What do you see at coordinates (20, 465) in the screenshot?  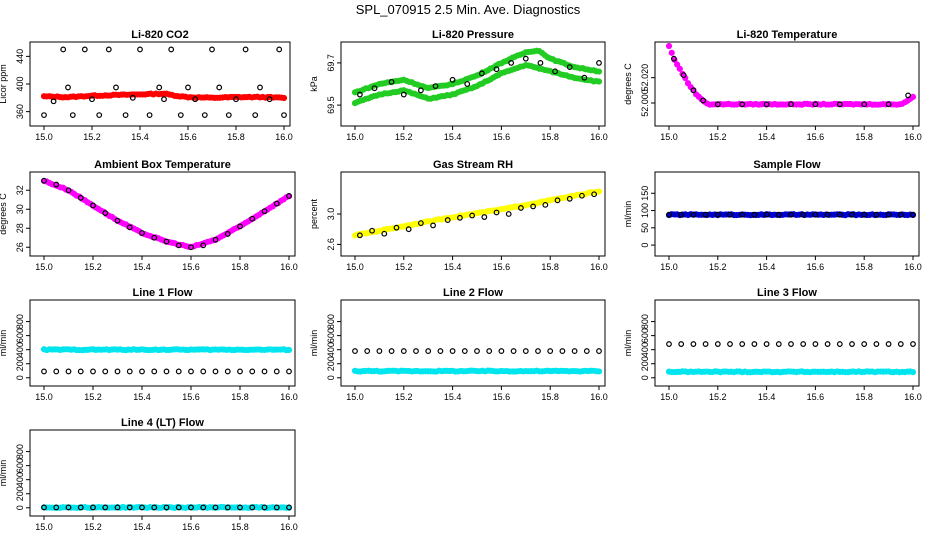 I see `y-tick-label: 600` at bounding box center [20, 465].